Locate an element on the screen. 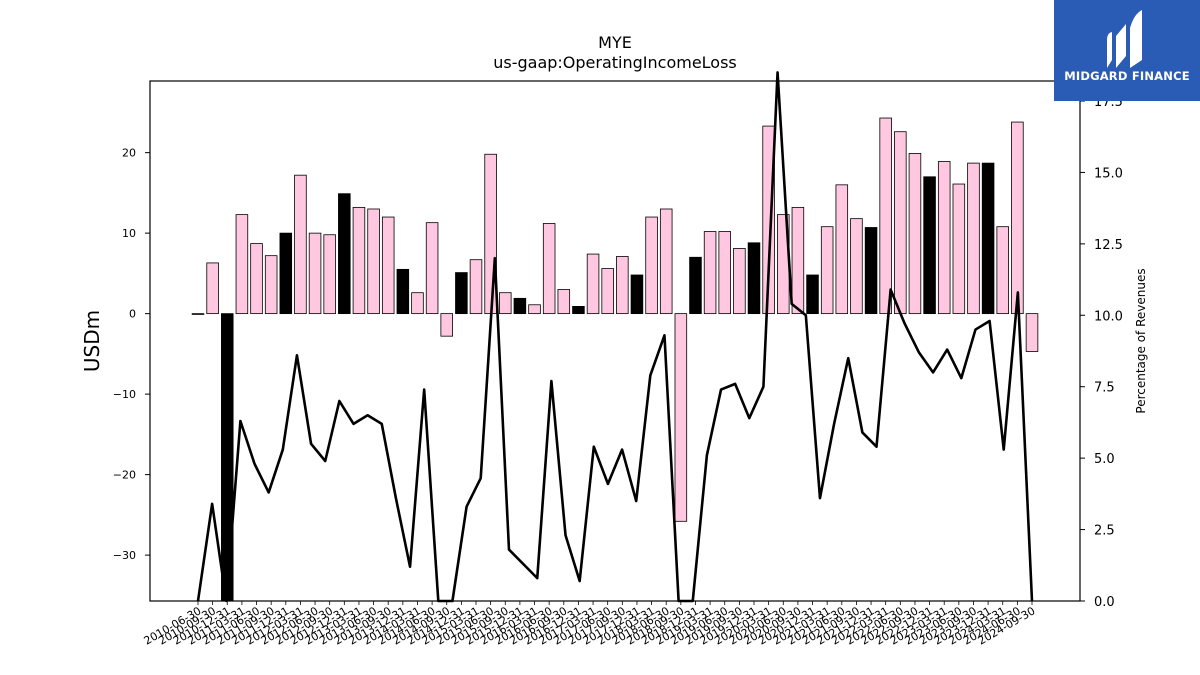 This screenshot has width=1200, height=675. y-tick-label: −20 is located at coordinates (124, 475).